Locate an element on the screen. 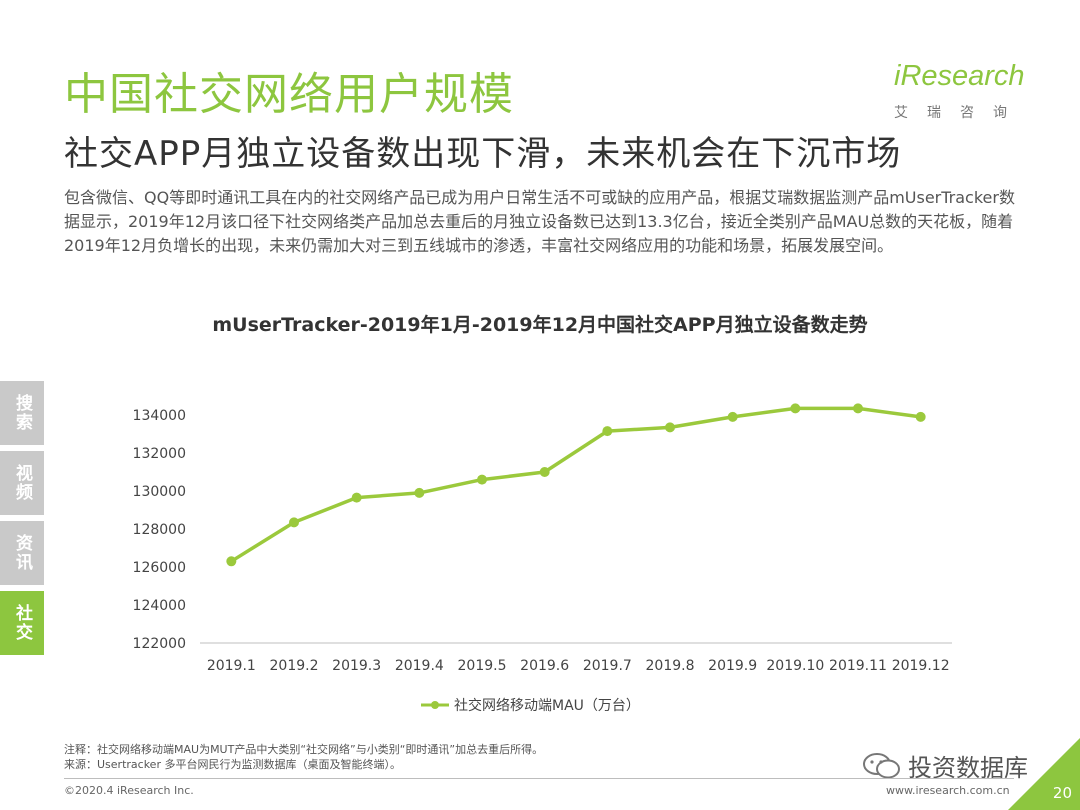  y-tick-label: 132000 is located at coordinates (159, 454).